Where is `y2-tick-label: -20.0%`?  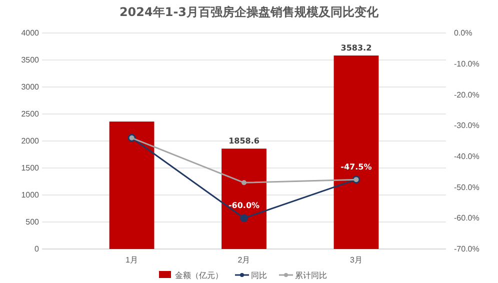
y2-tick-label: -20.0% is located at coordinates (467, 95).